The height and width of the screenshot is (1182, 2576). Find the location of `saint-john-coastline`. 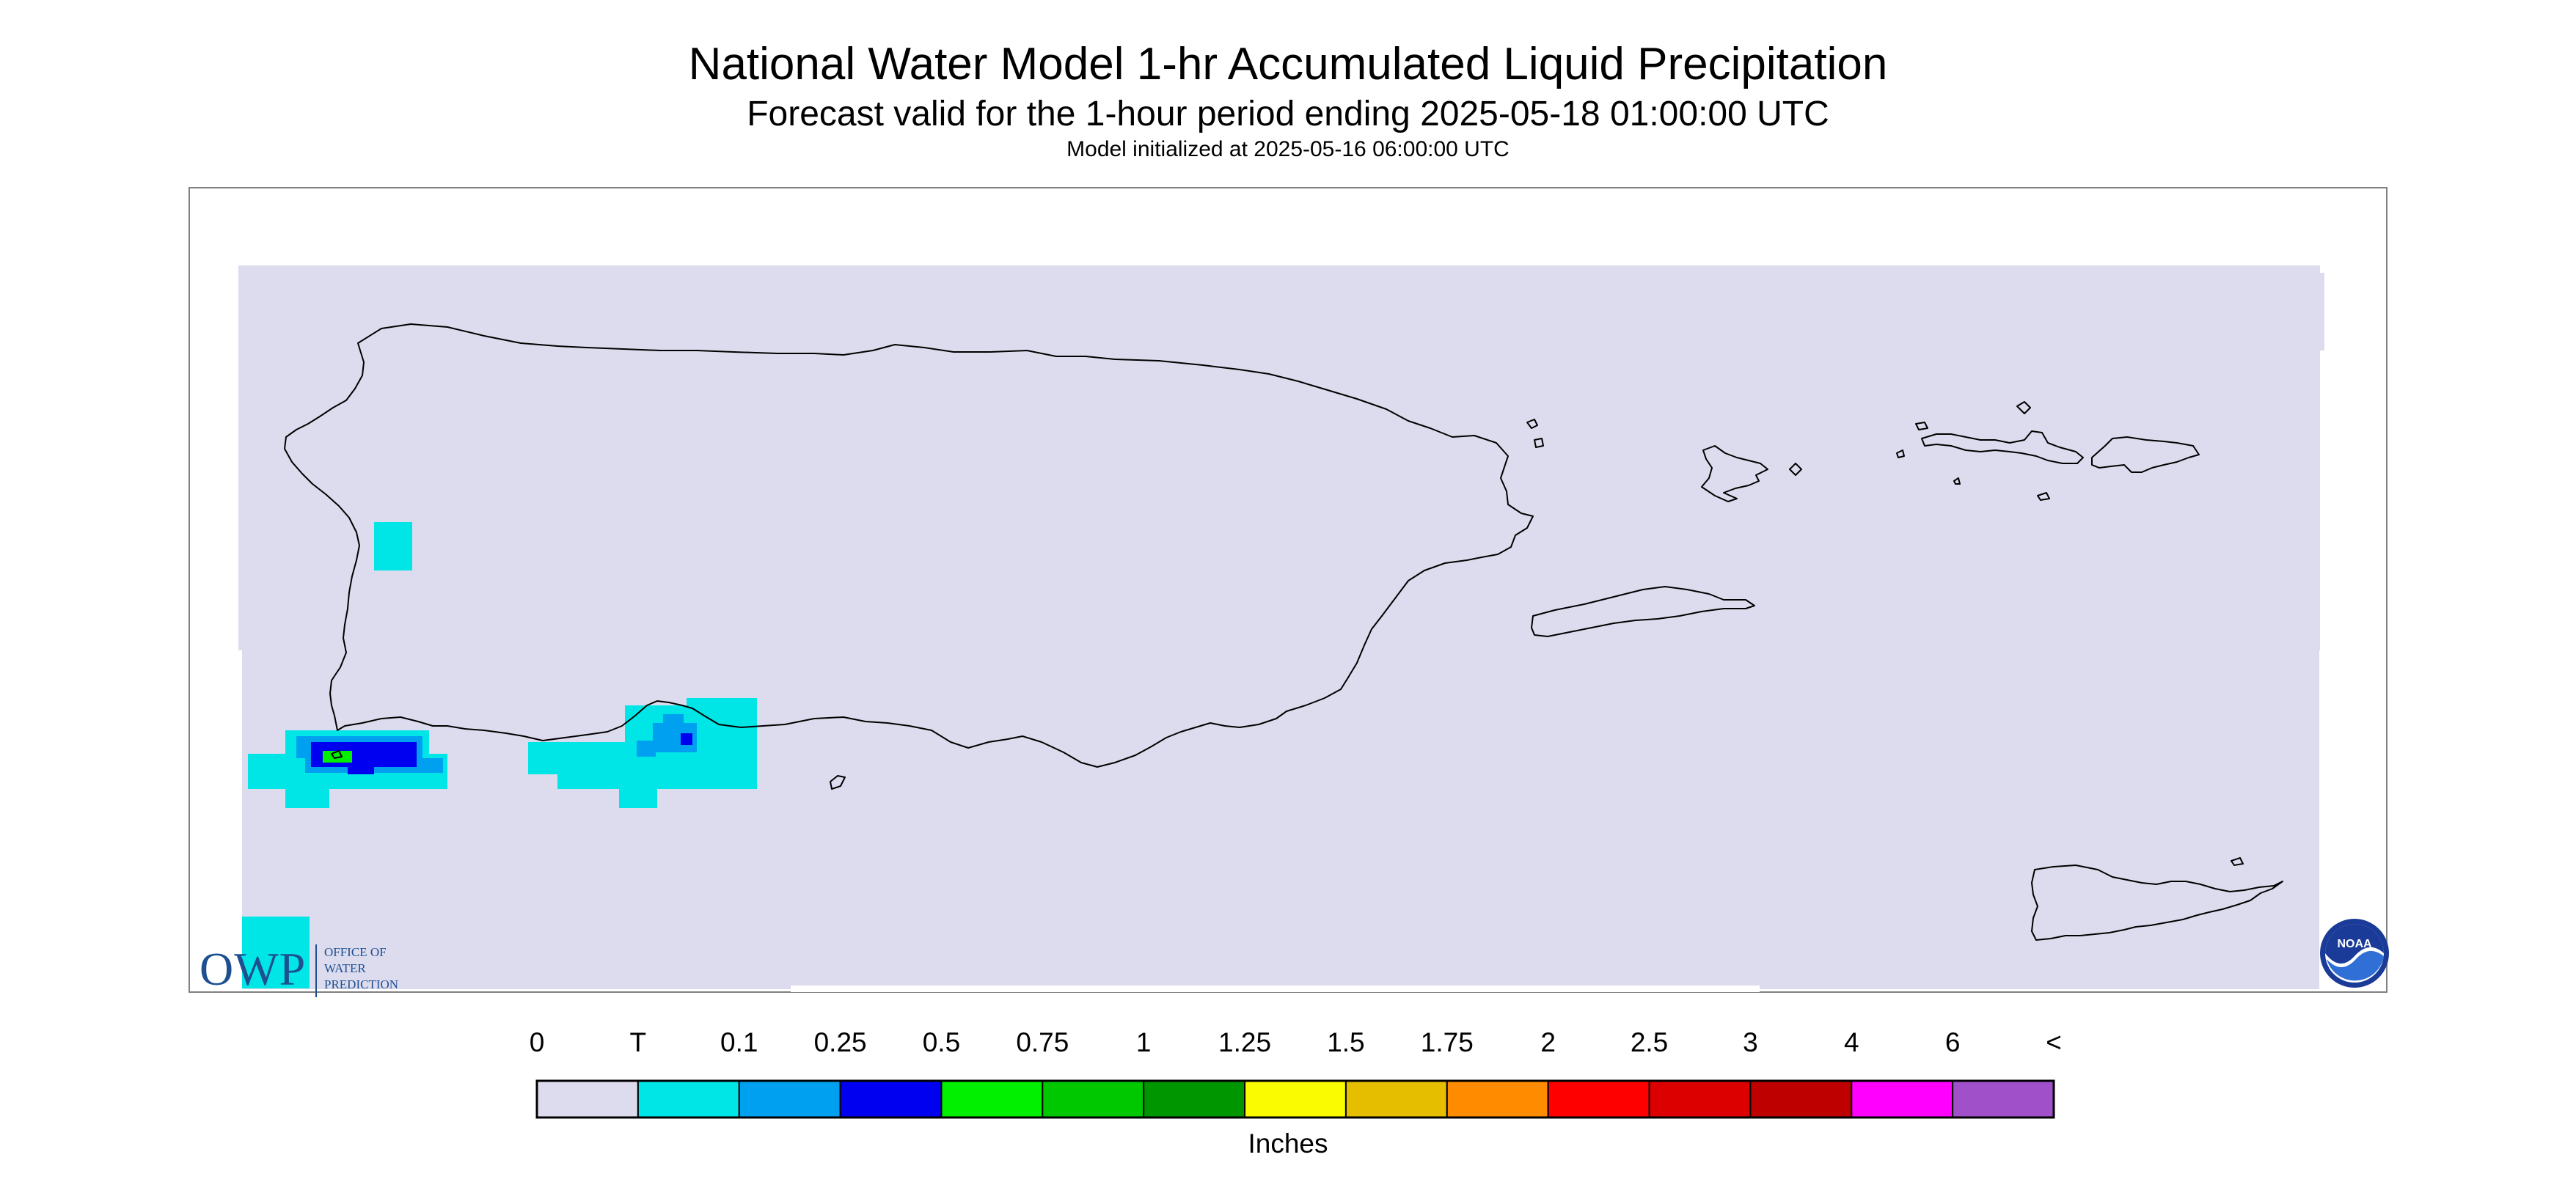

saint-john-coastline is located at coordinates (2145, 454).